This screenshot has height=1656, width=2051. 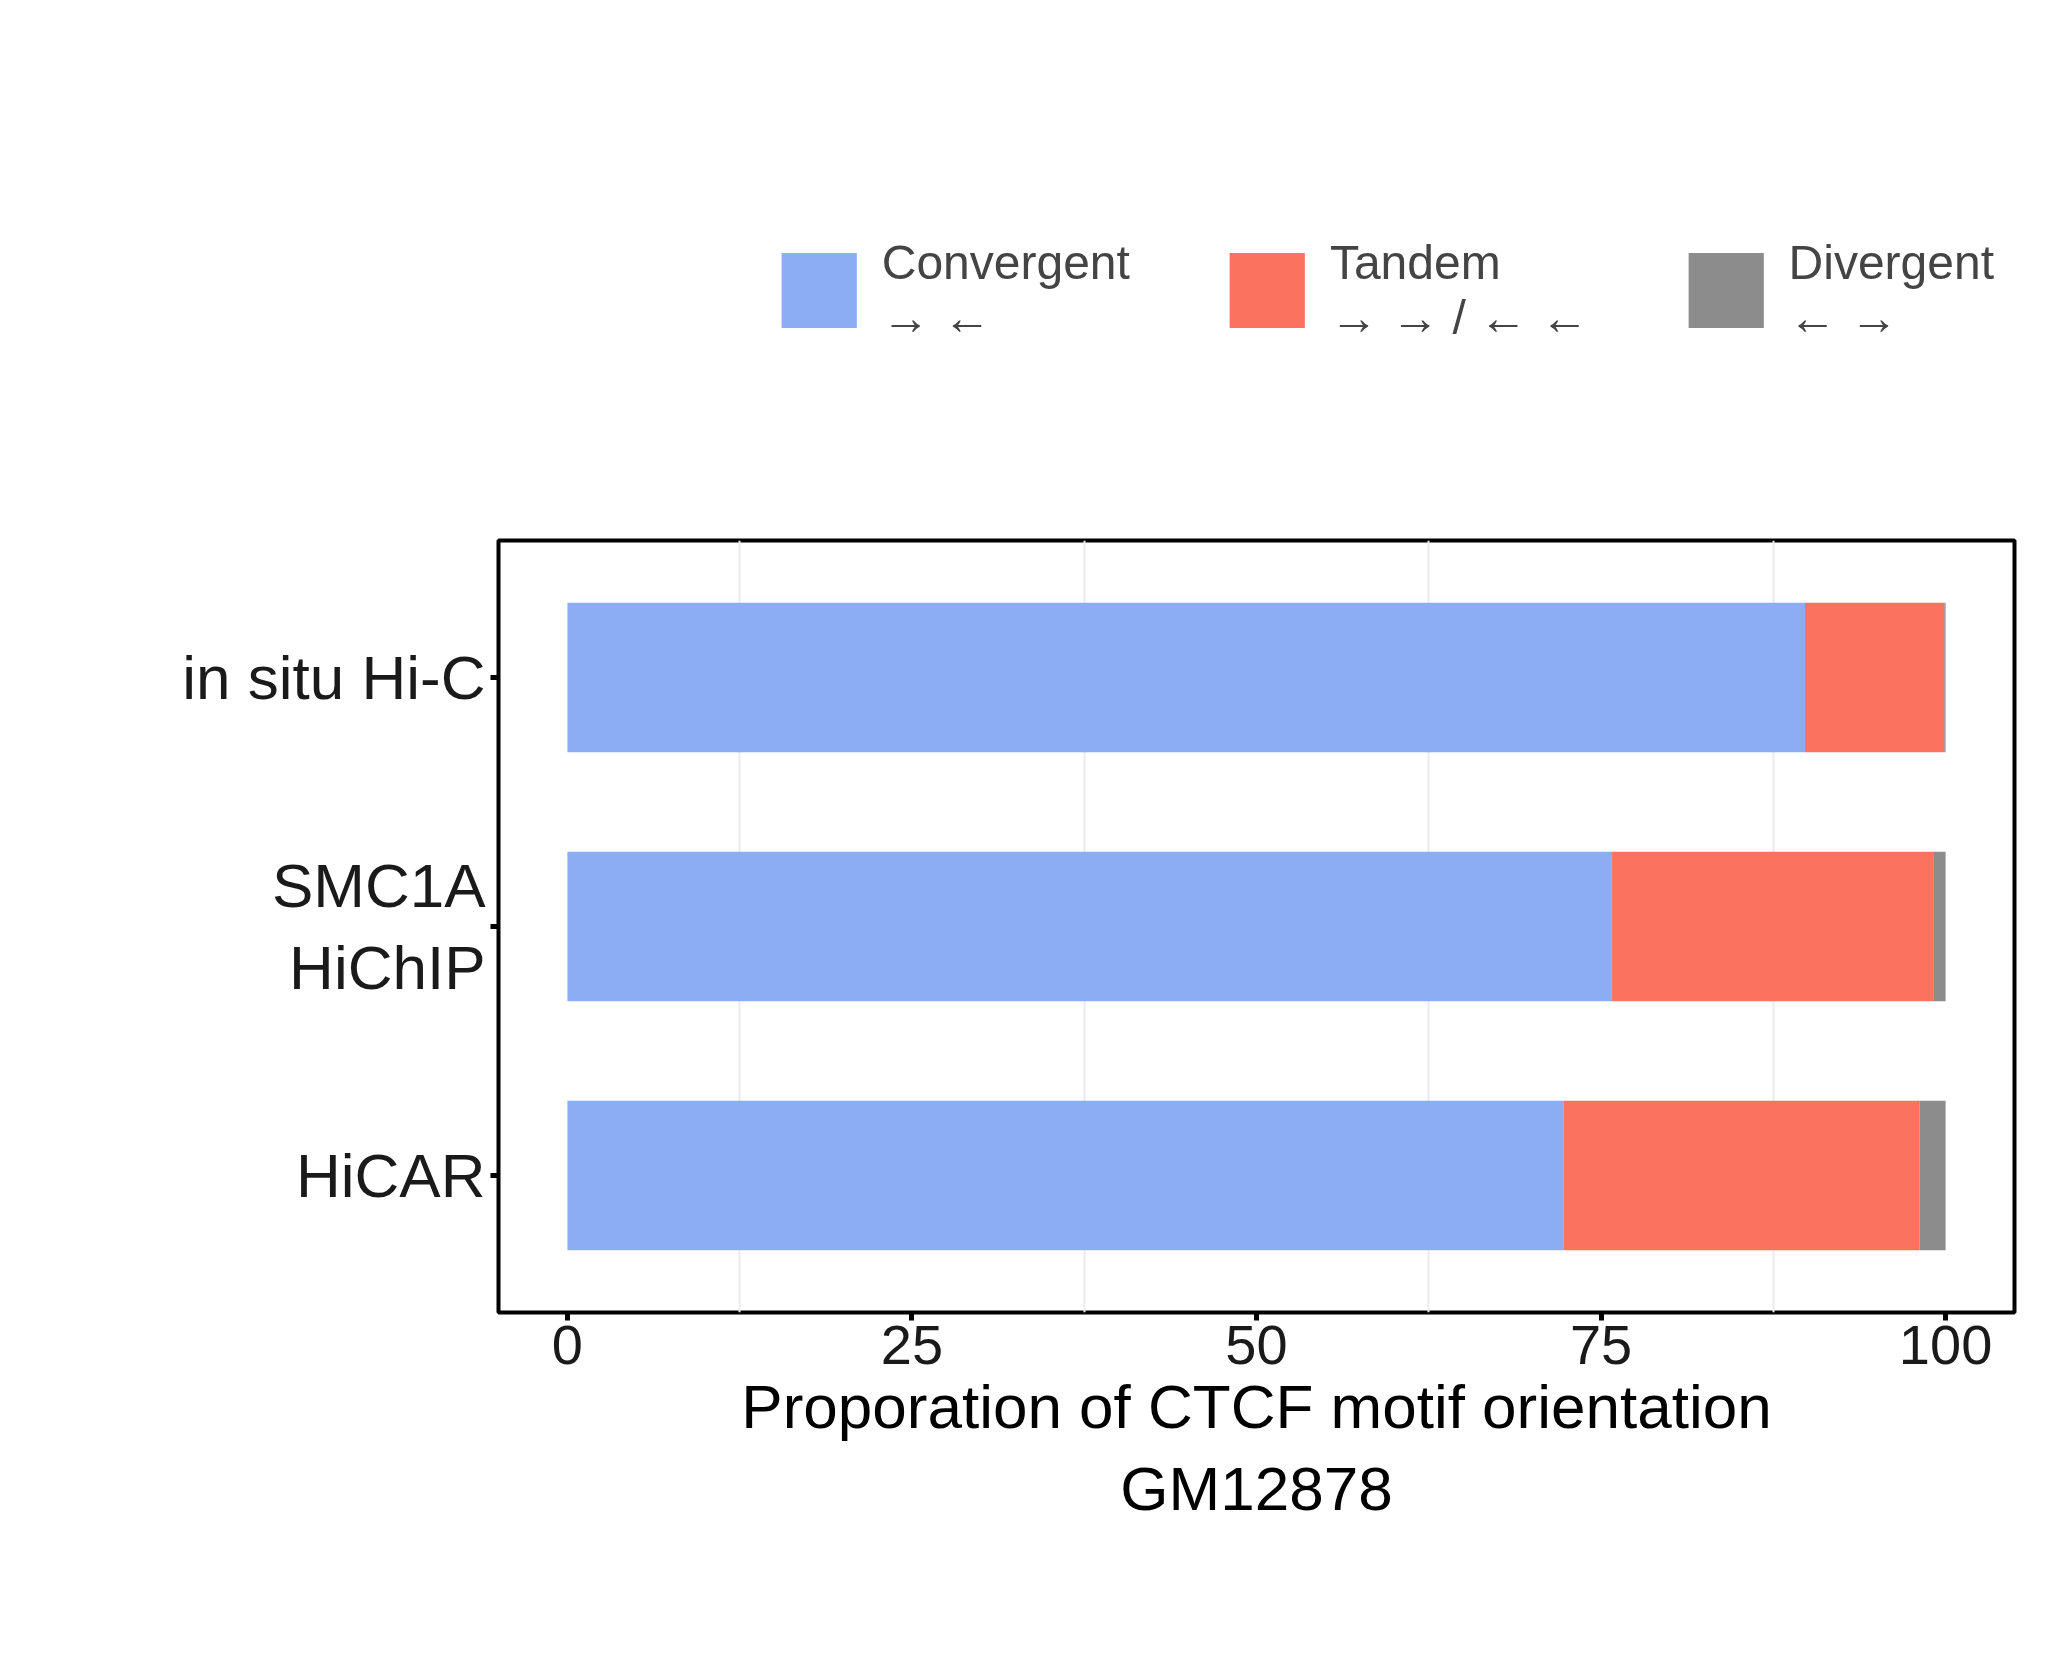 What do you see at coordinates (567, 1344) in the screenshot?
I see `x-tick-label: 0` at bounding box center [567, 1344].